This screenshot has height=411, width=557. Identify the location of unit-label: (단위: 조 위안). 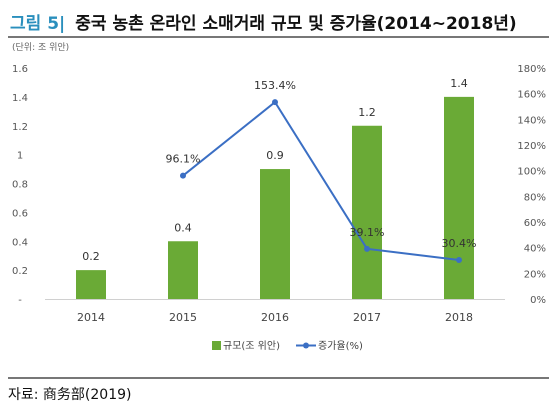
(41, 48).